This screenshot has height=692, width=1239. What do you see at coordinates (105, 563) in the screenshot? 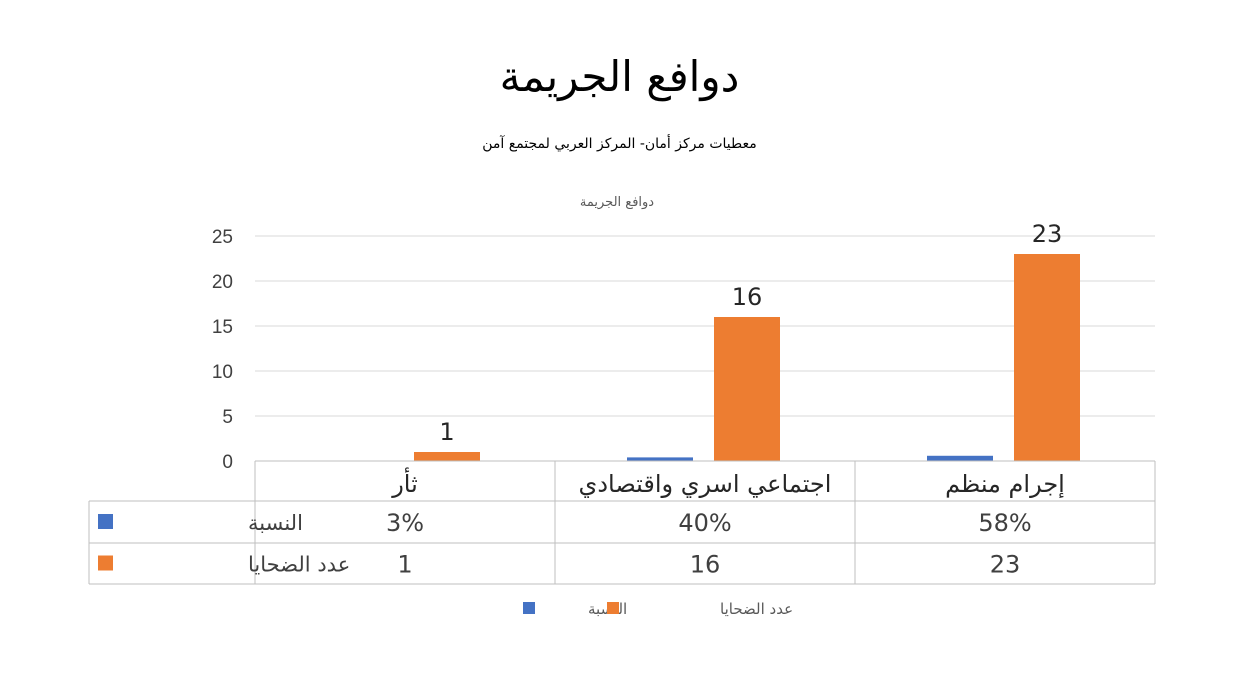
I see `table-legend-key-victims` at bounding box center [105, 563].